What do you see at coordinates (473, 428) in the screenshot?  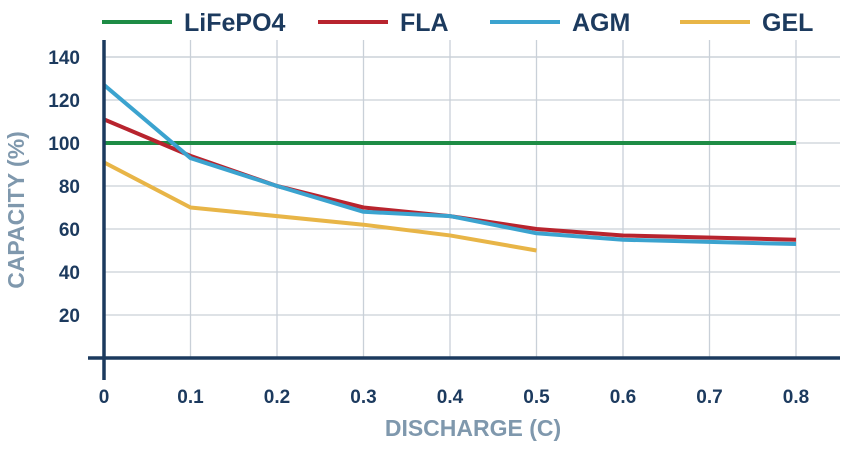 I see `x-axis-label: DISCHARGE (C)` at bounding box center [473, 428].